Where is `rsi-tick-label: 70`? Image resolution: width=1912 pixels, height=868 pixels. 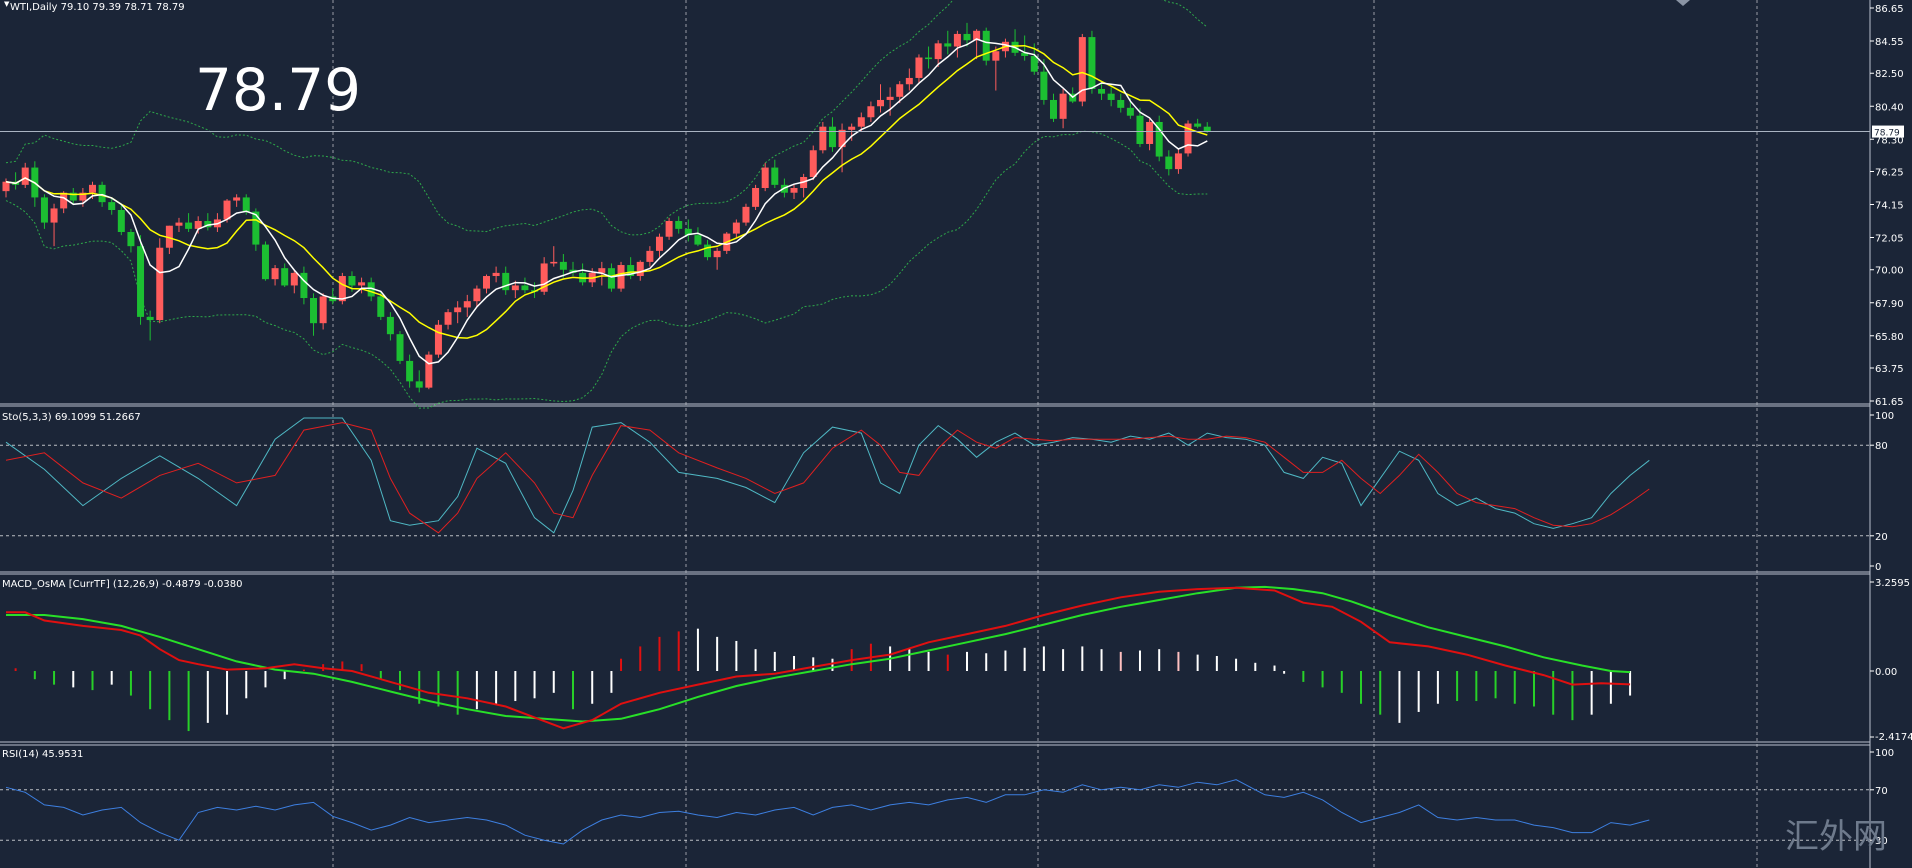 rsi-tick-label: 70 is located at coordinates (1881, 791).